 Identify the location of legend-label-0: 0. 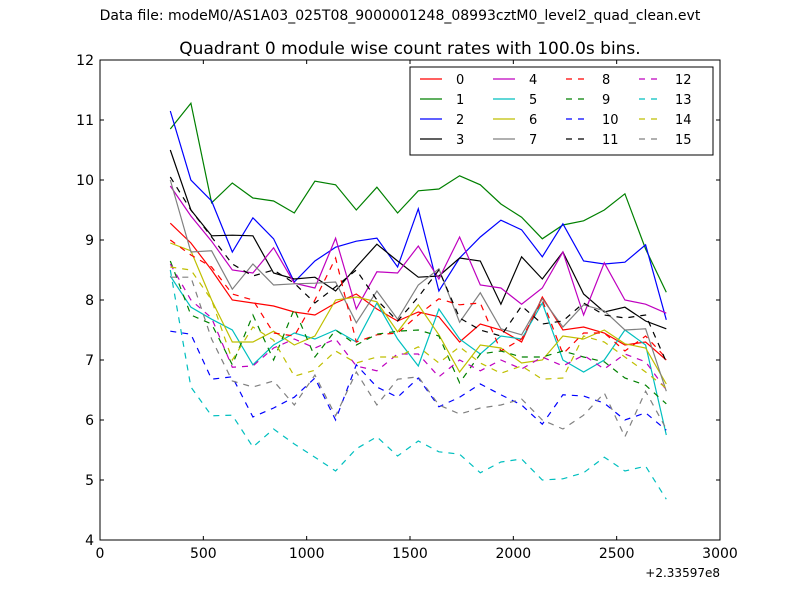
(460, 80).